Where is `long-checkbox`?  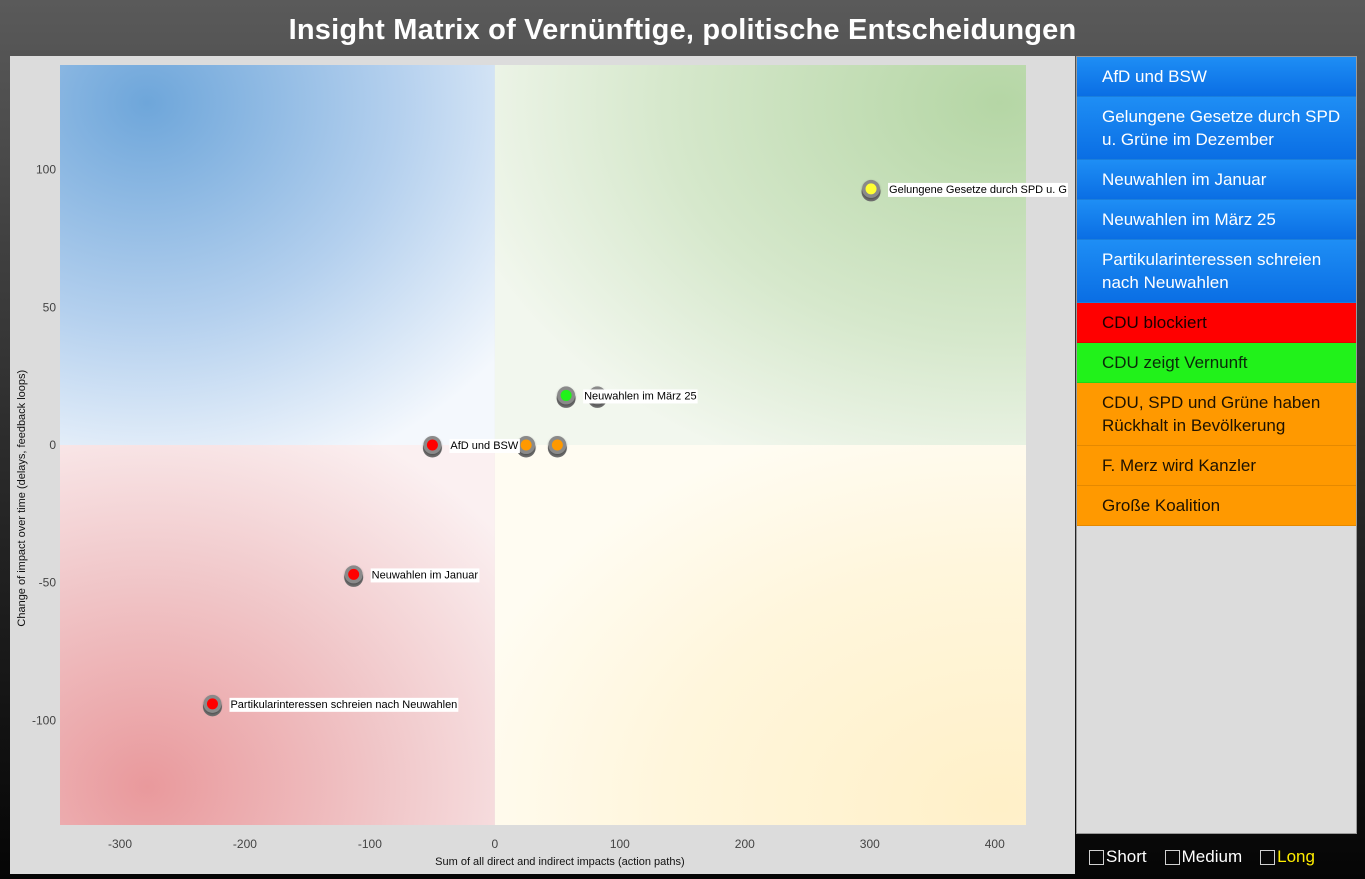 long-checkbox is located at coordinates (1268, 857).